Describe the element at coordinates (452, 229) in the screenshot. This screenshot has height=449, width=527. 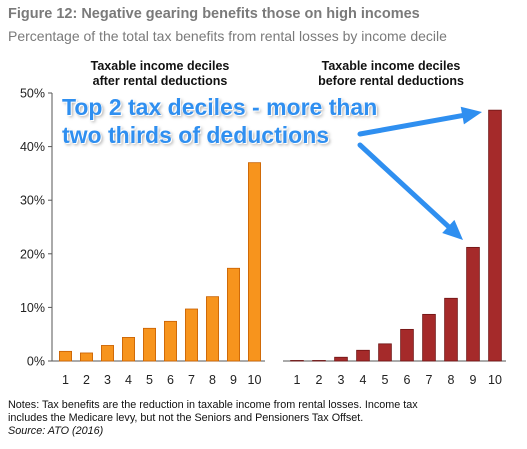
I see `callout-arrow-lower-head` at that location.